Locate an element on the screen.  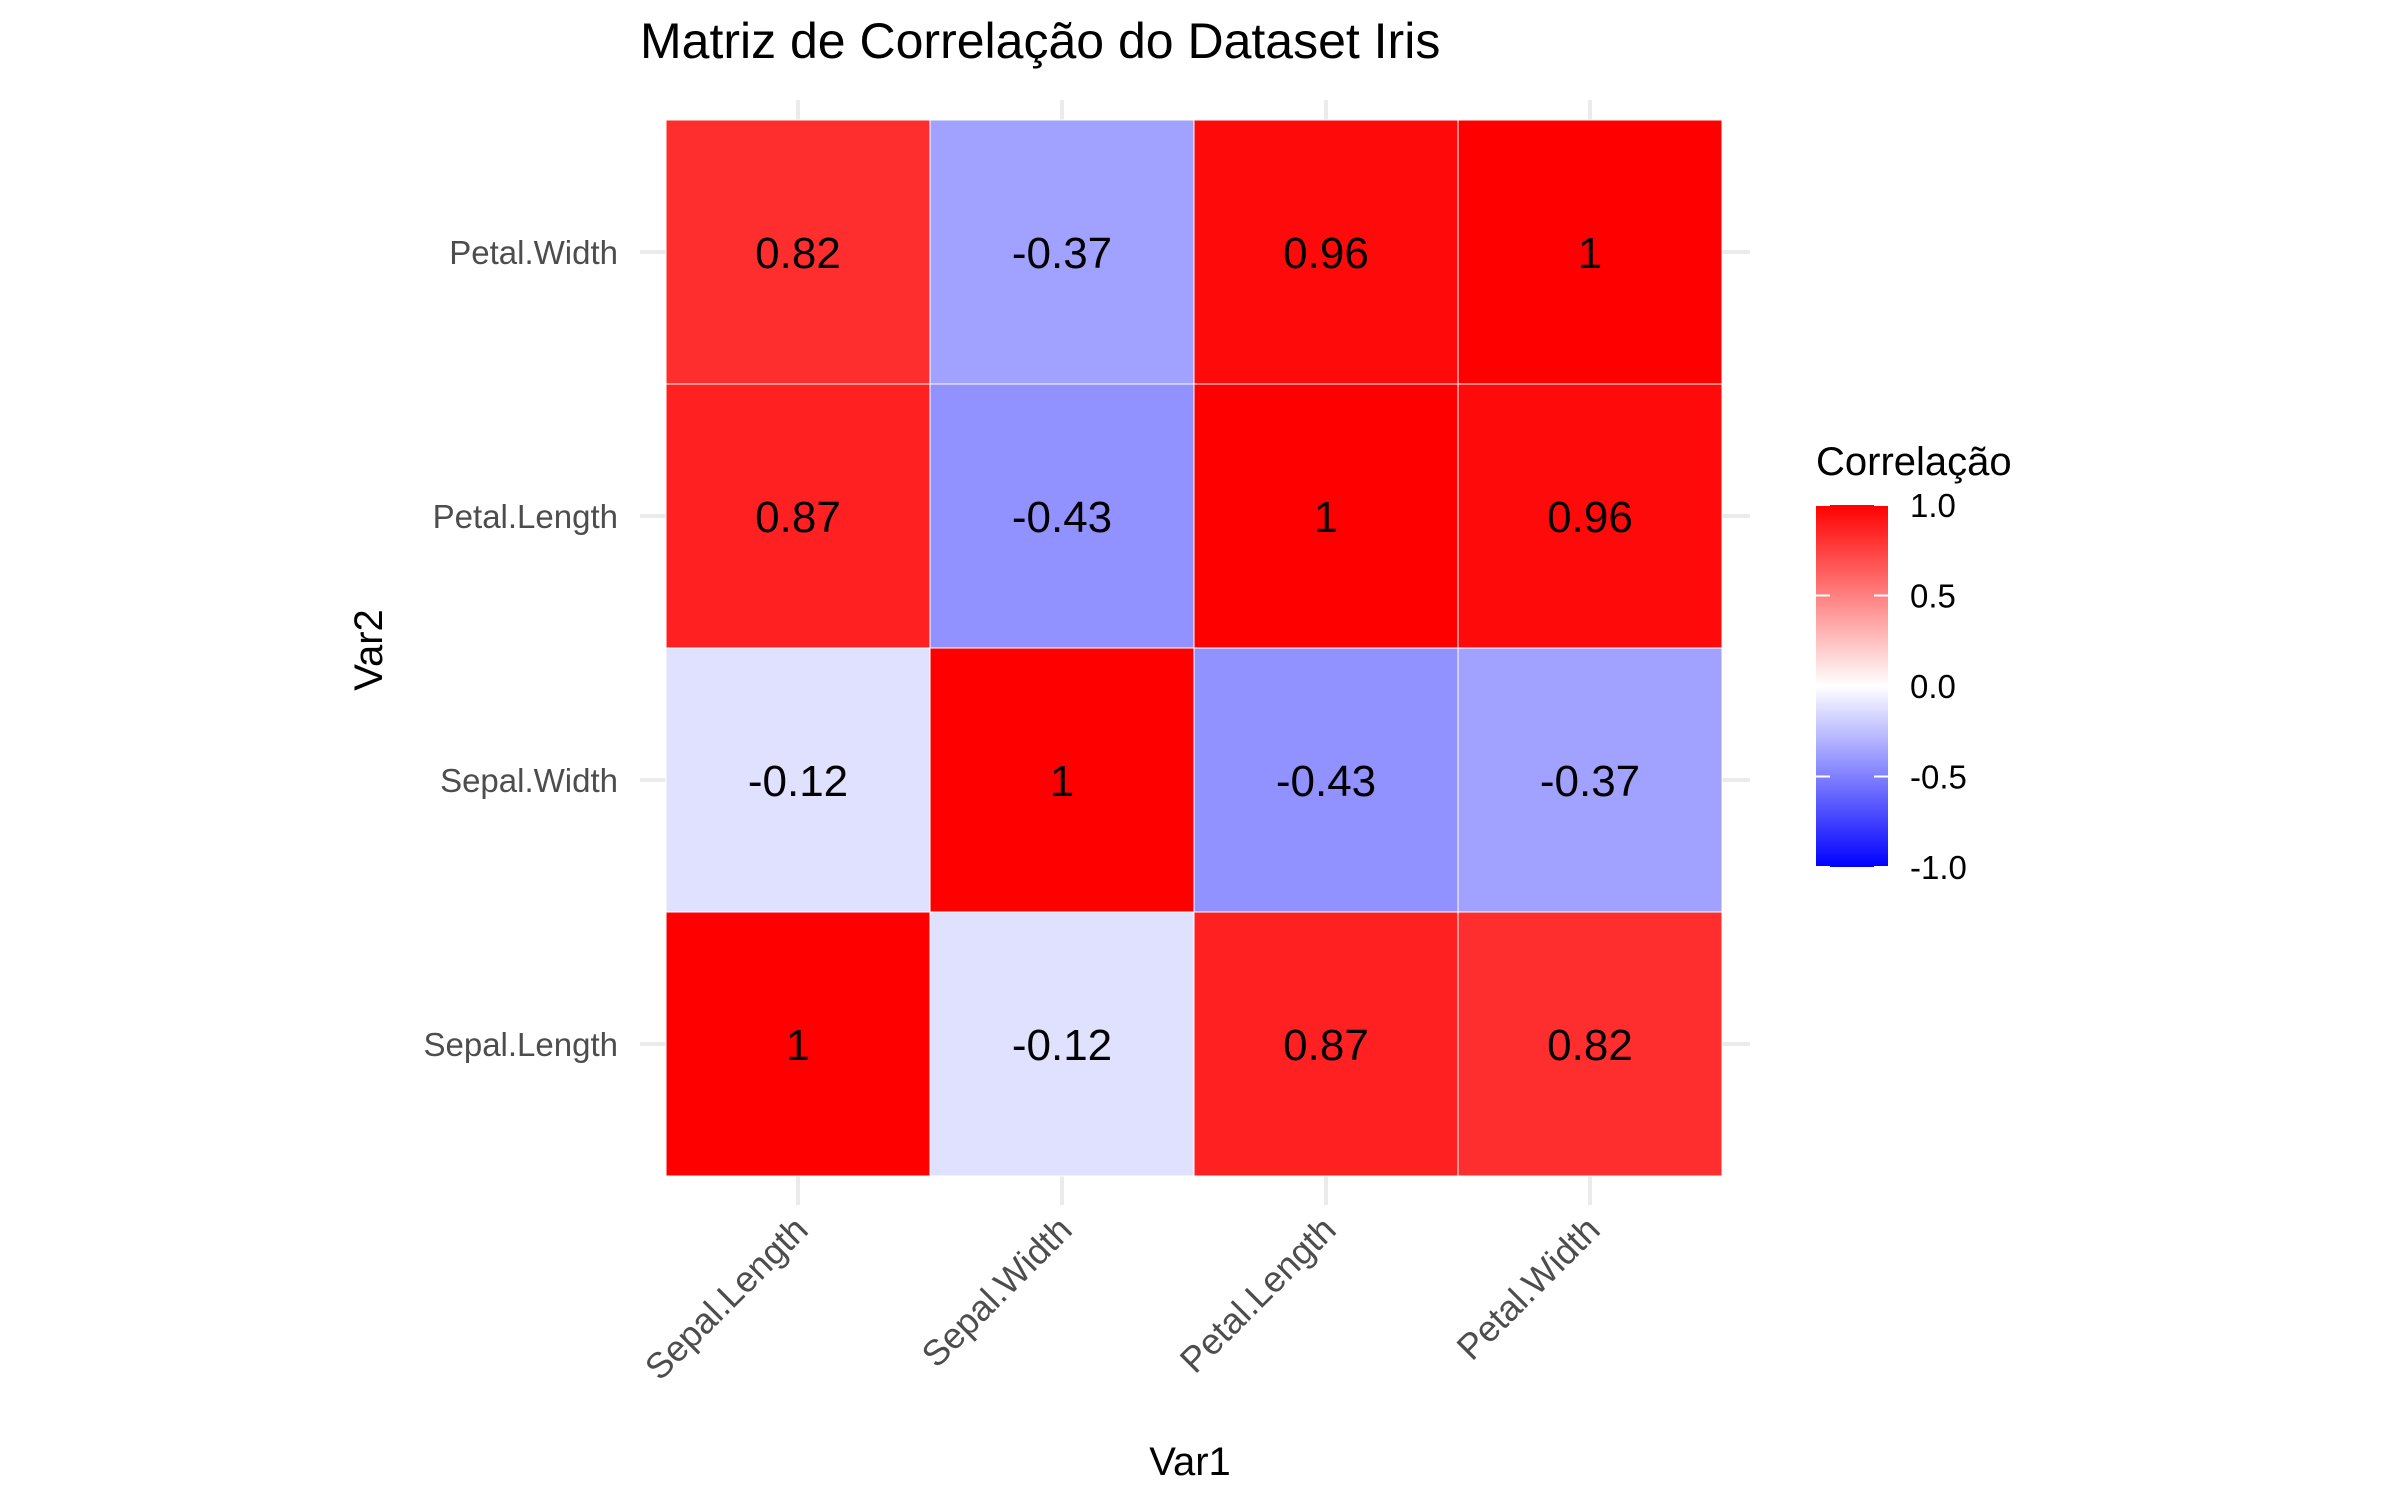
legend-tick-label: -0.5 is located at coordinates (1938, 777).